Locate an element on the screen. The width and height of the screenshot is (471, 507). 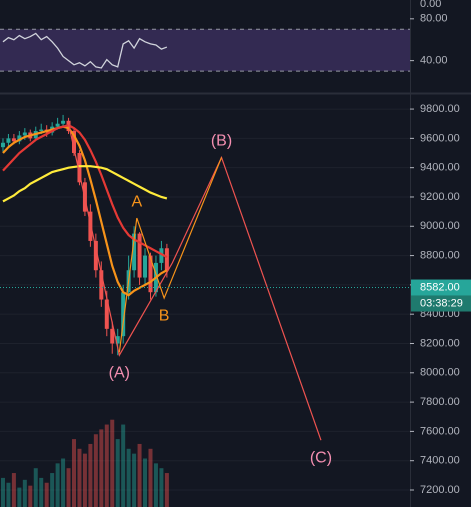
top-pane-label: 0.00 is located at coordinates (430, 5).